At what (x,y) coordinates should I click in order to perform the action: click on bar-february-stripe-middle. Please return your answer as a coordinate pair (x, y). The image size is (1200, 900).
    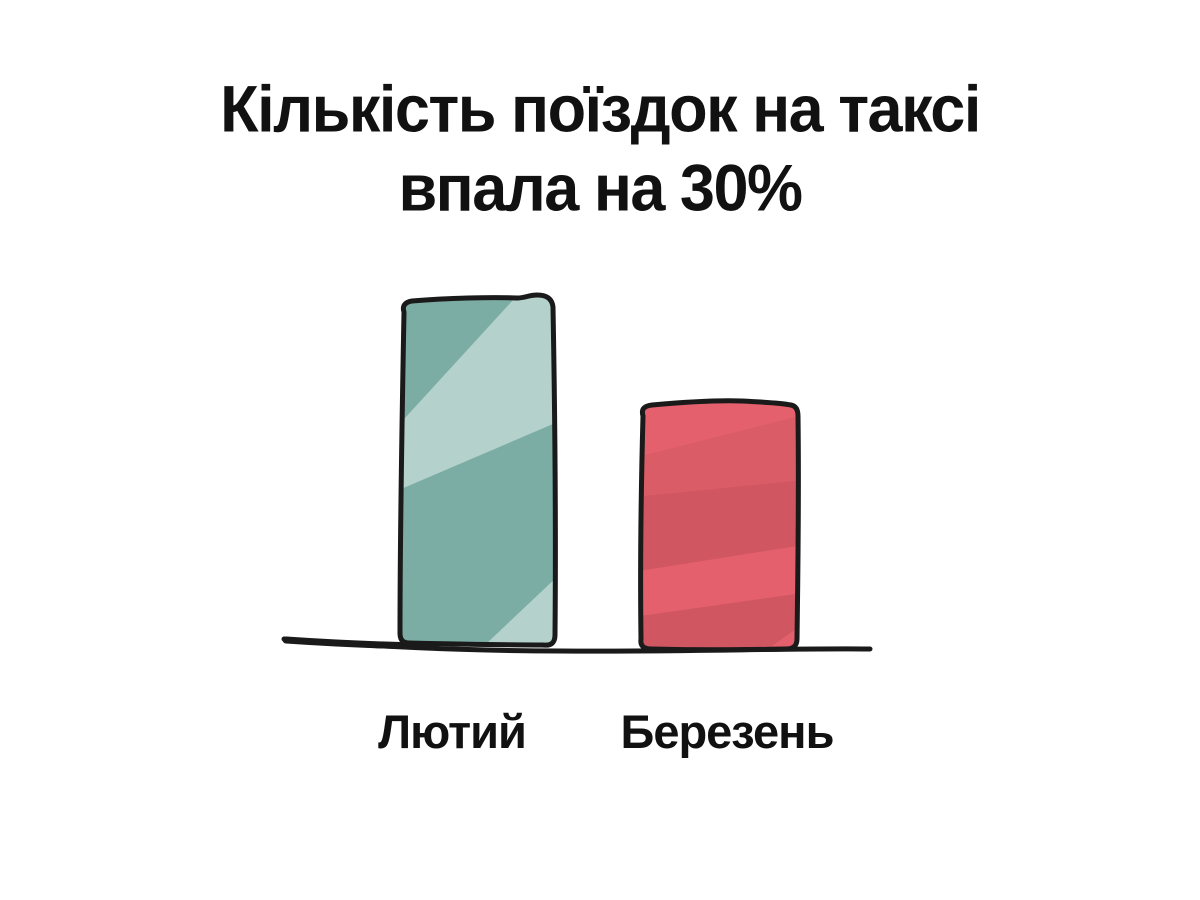
    Looking at the image, I should click on (478, 533).